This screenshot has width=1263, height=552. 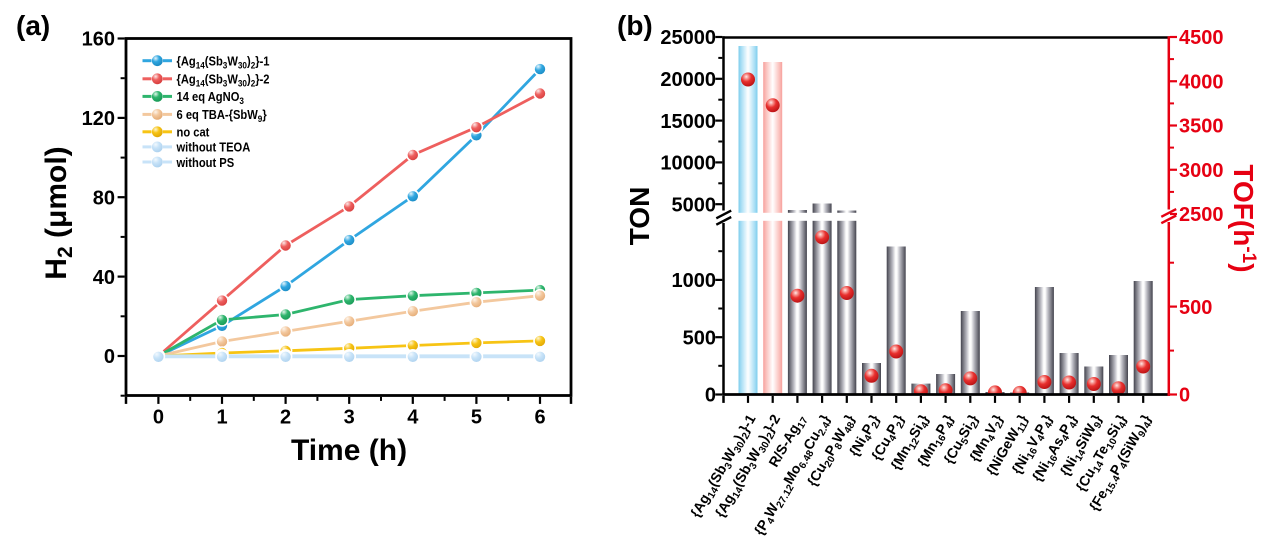 What do you see at coordinates (1082, 445) in the screenshot?
I see `svg-text: {Ni14SiW9}` at bounding box center [1082, 445].